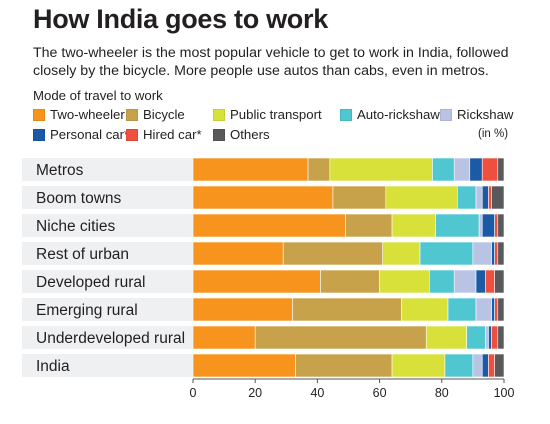 The width and height of the screenshot is (550, 424). I want to click on category-label: Metros, so click(60, 170).